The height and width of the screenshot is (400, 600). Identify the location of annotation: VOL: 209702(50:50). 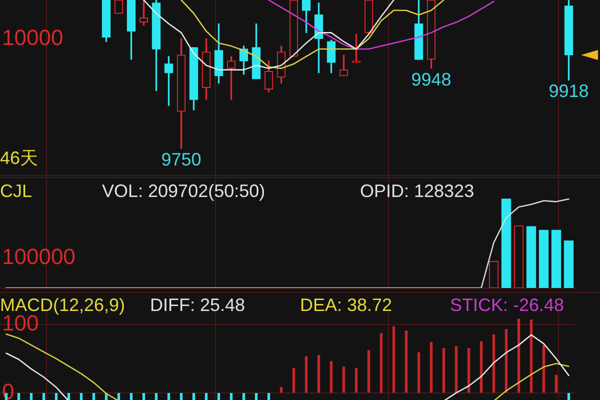
(184, 191).